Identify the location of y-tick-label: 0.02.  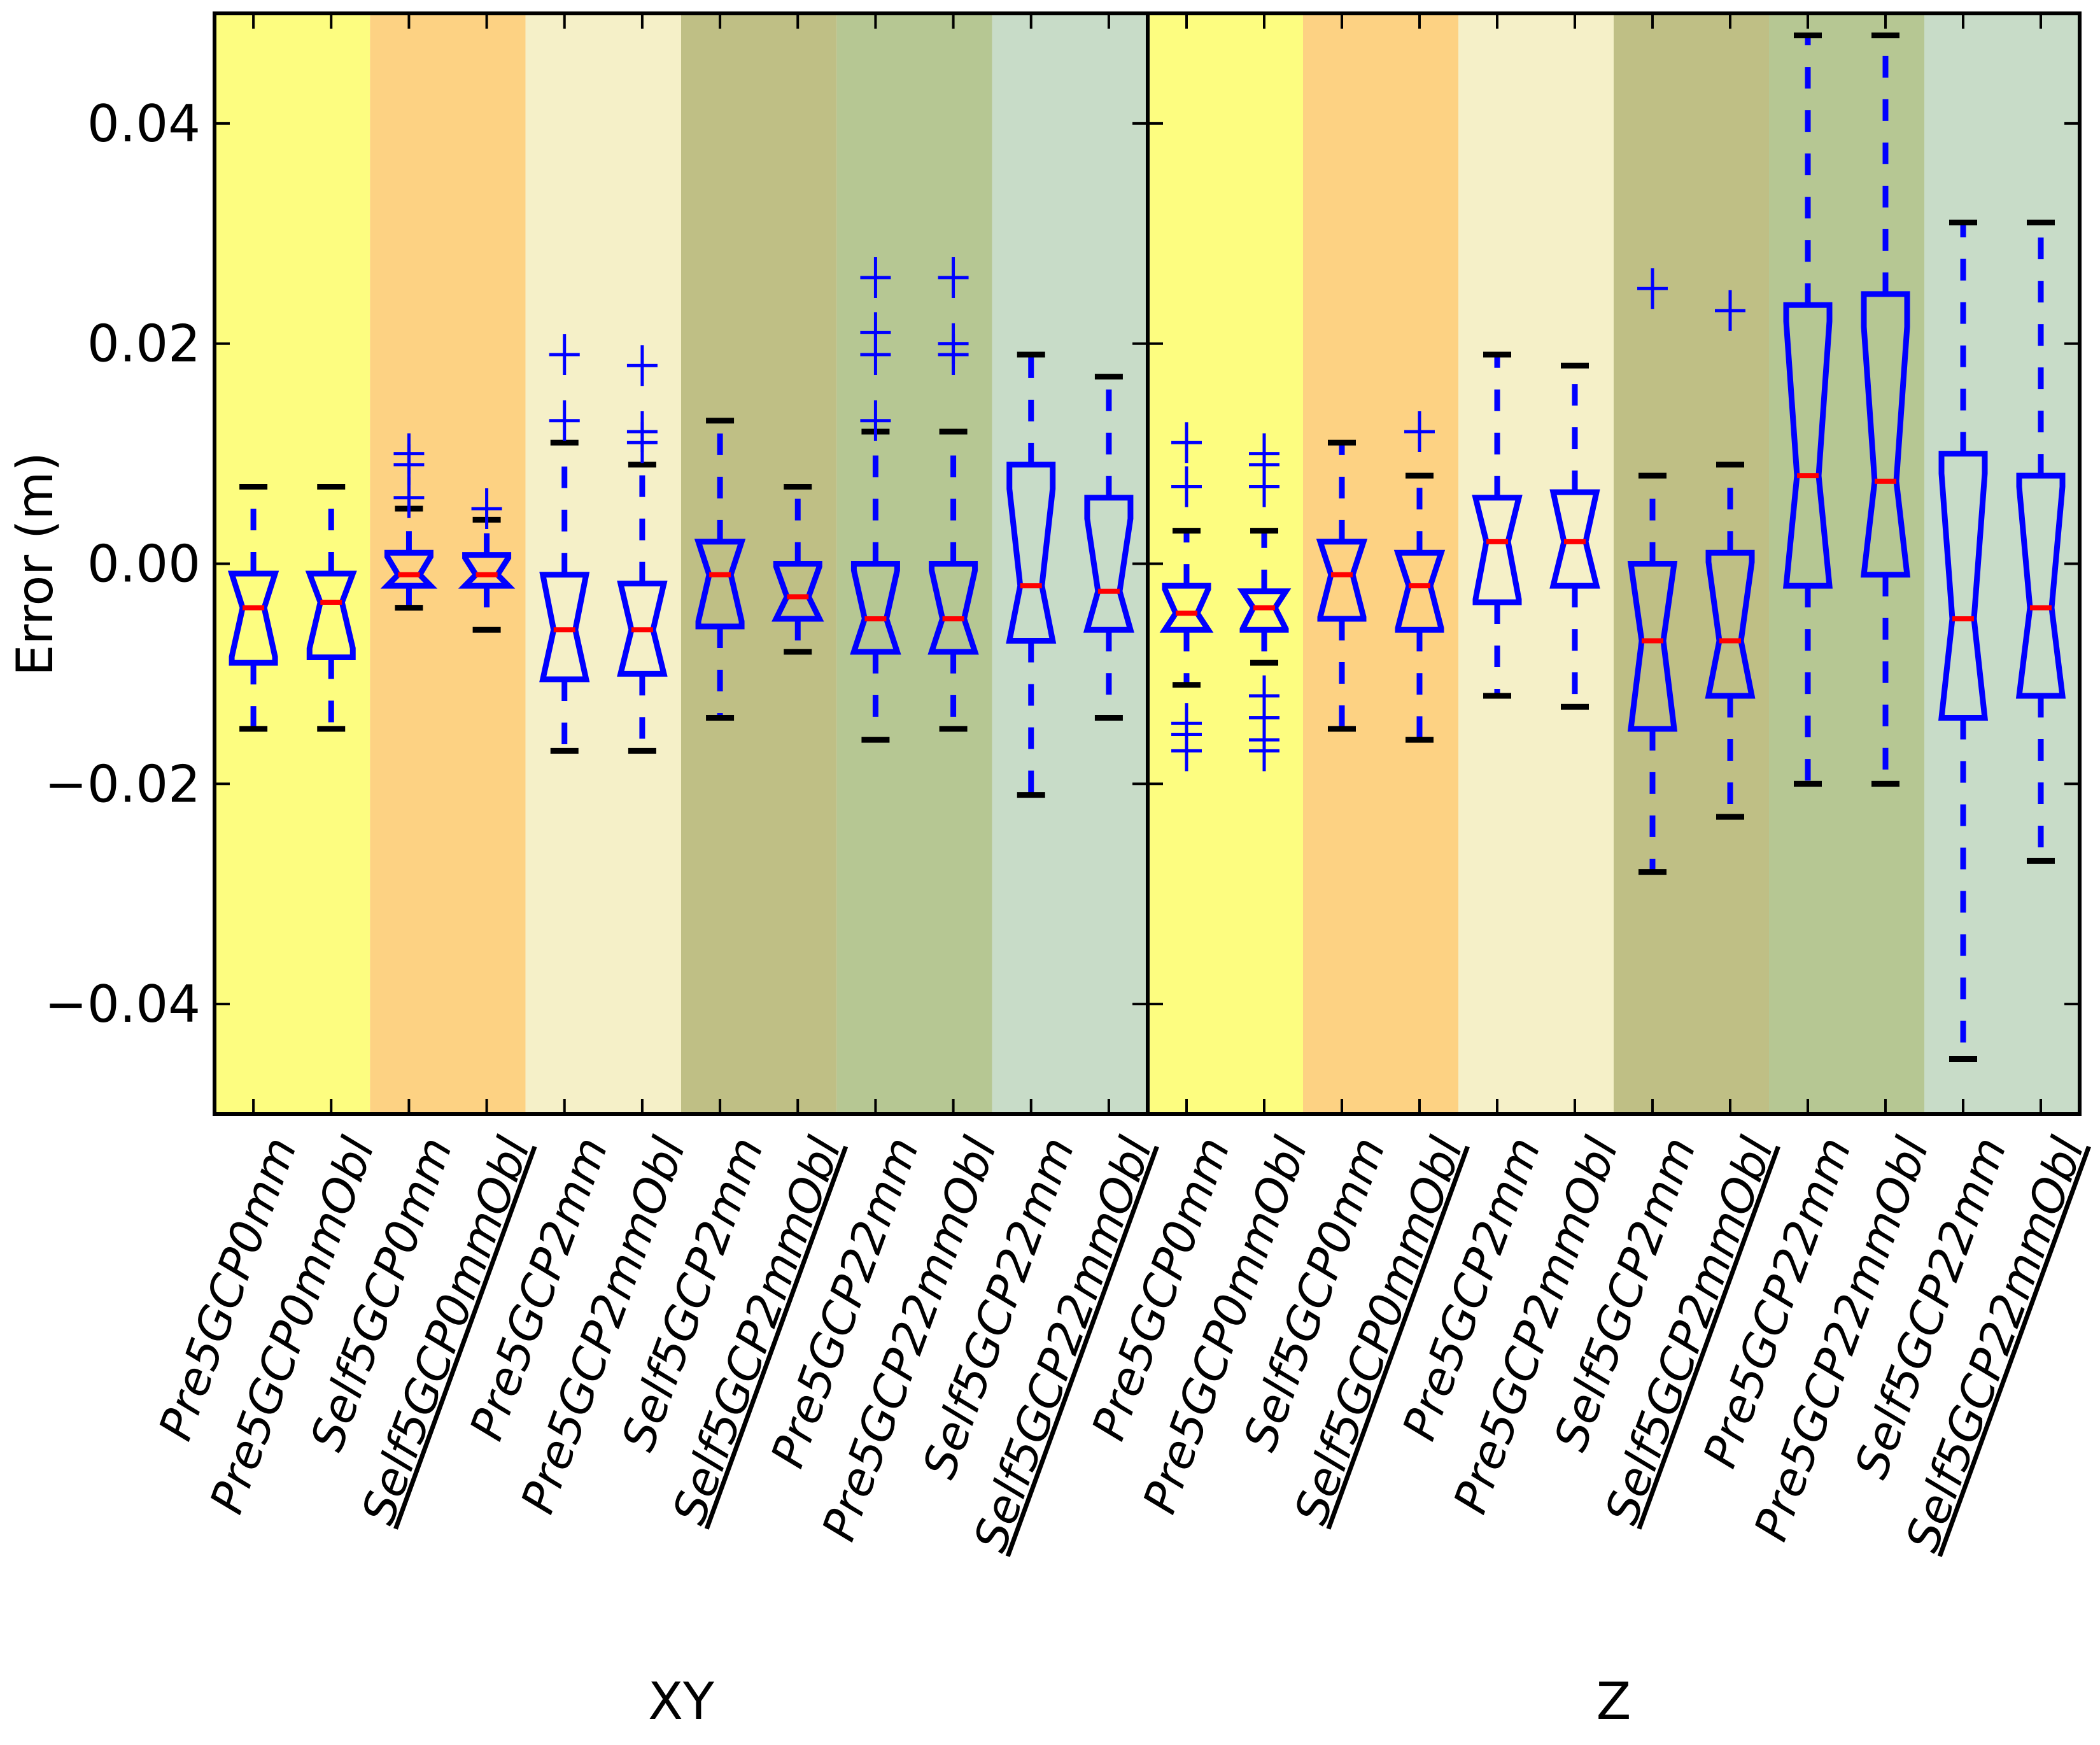
(144, 344).